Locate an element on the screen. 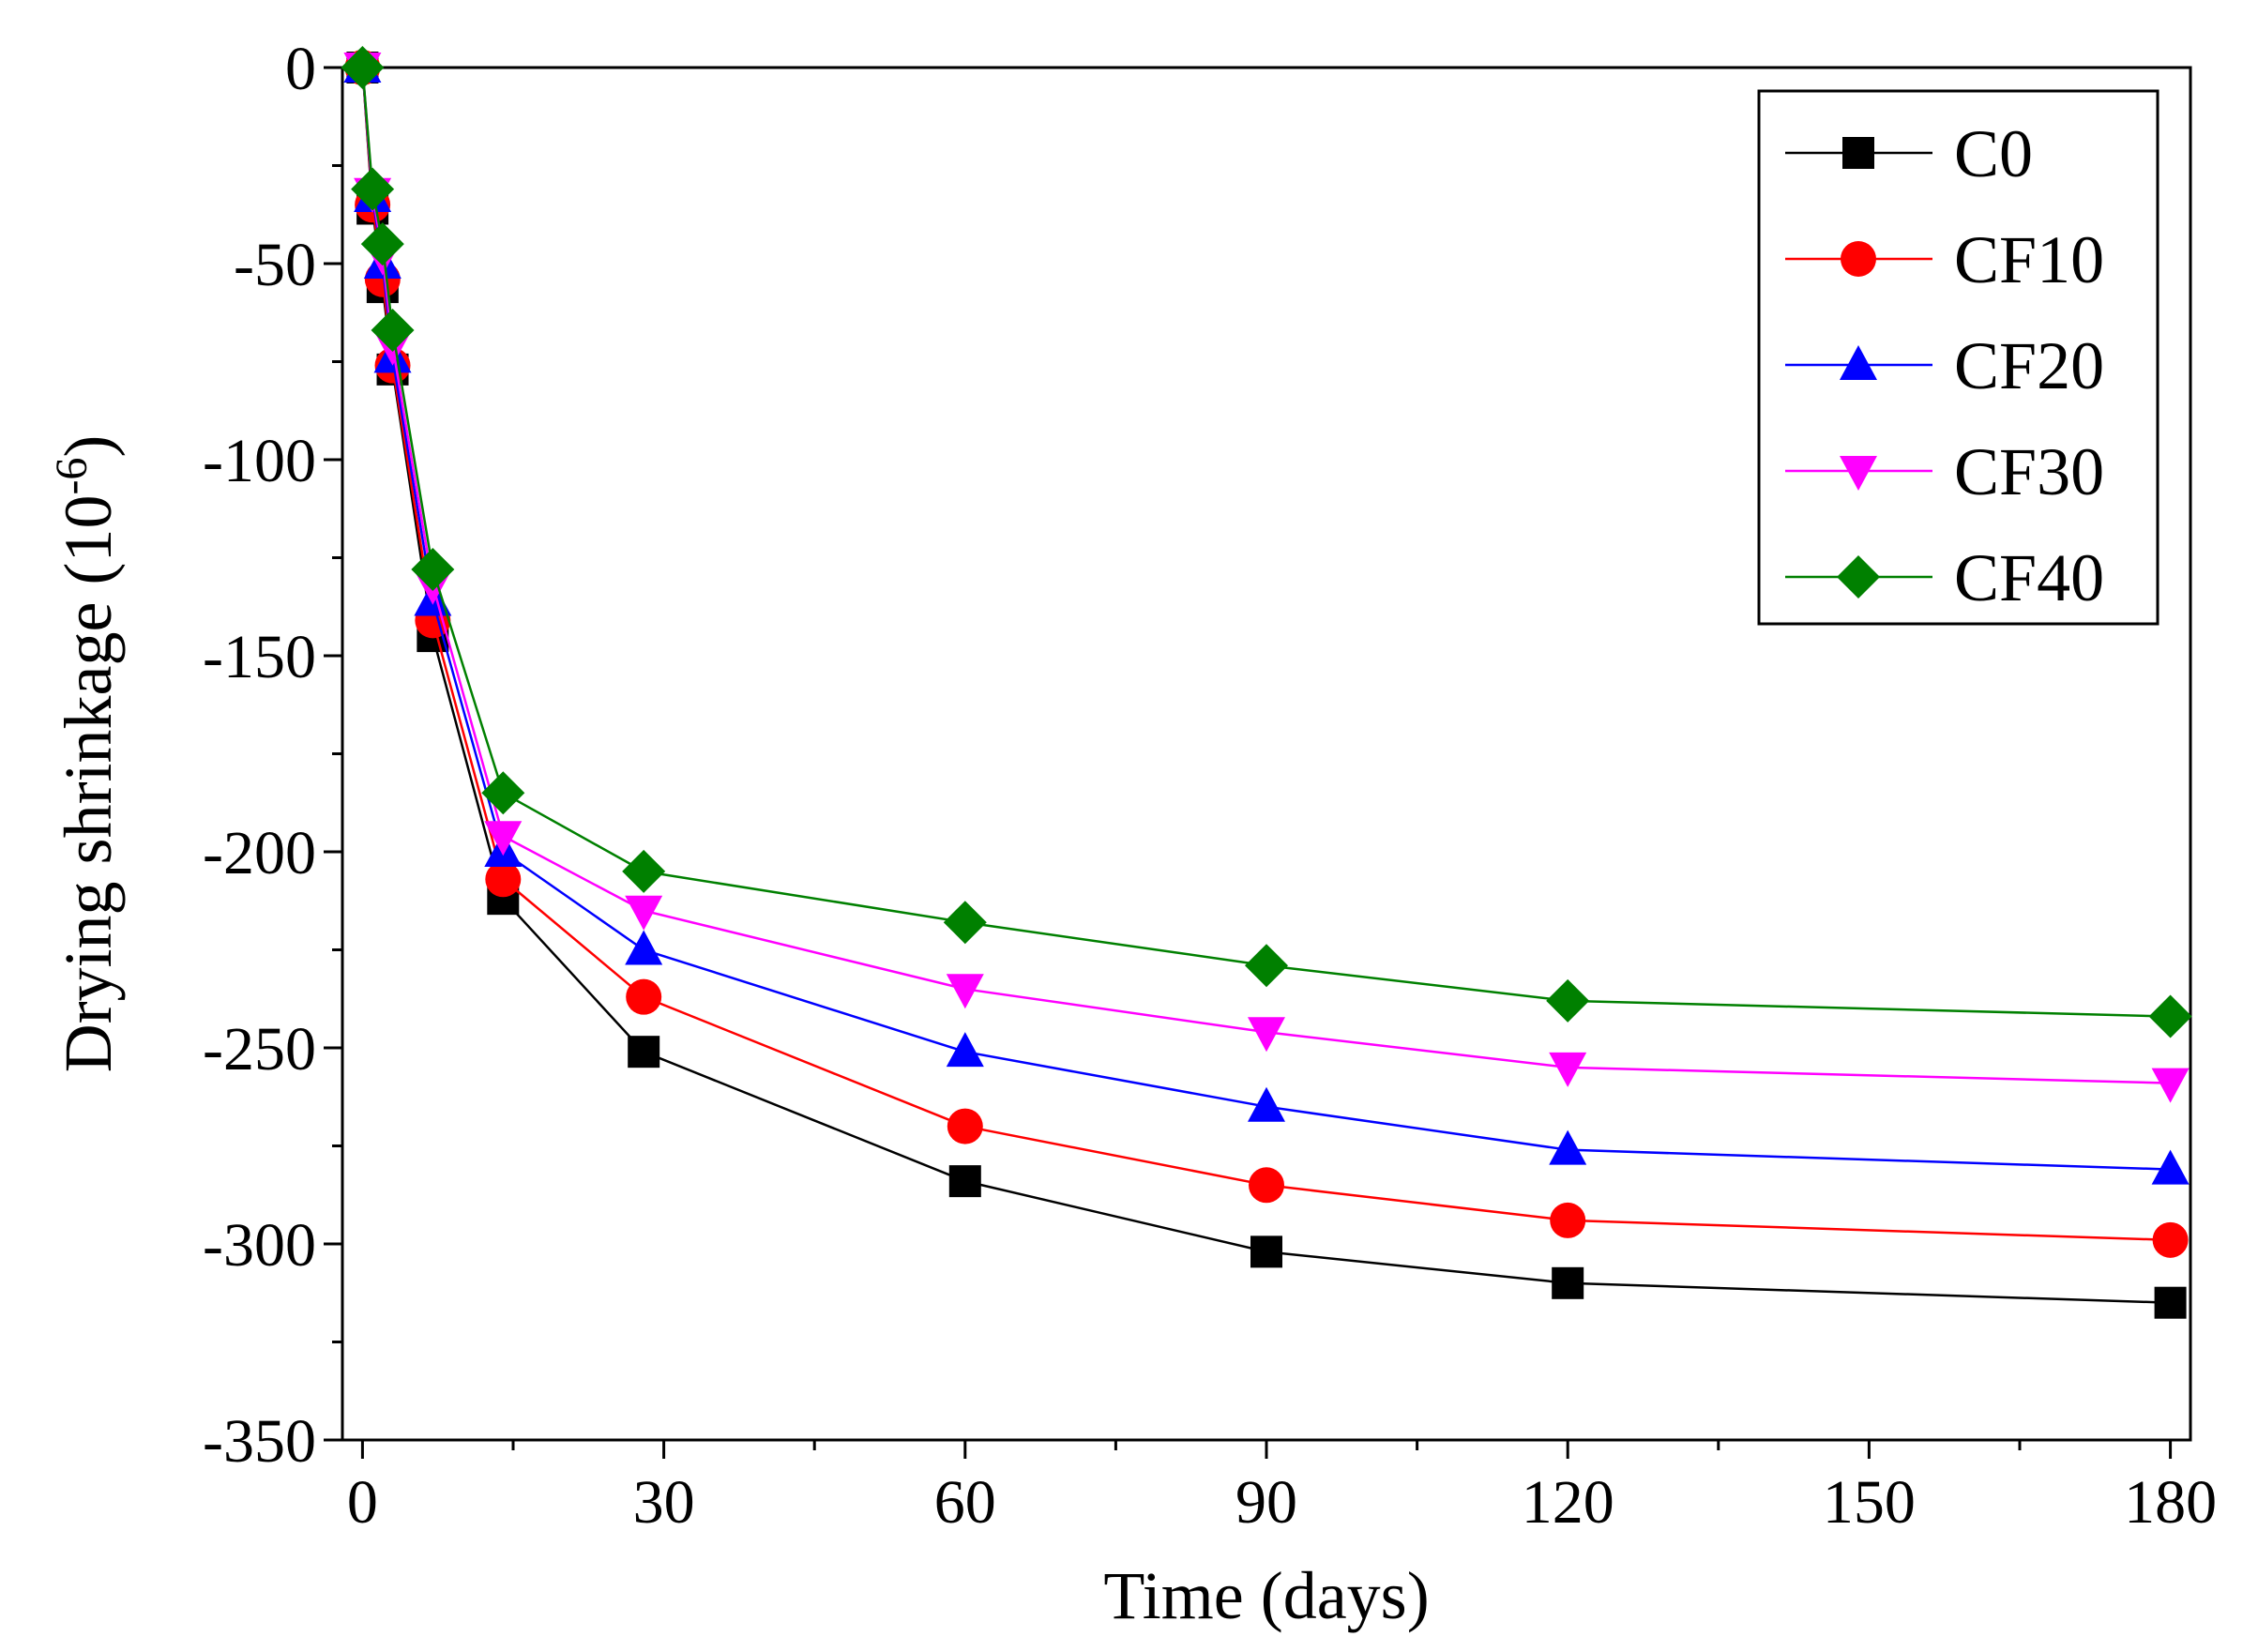 This screenshot has height=1652, width=2258. y-axis-label: Drying shrinkage (10-6) is located at coordinates (87, 754).